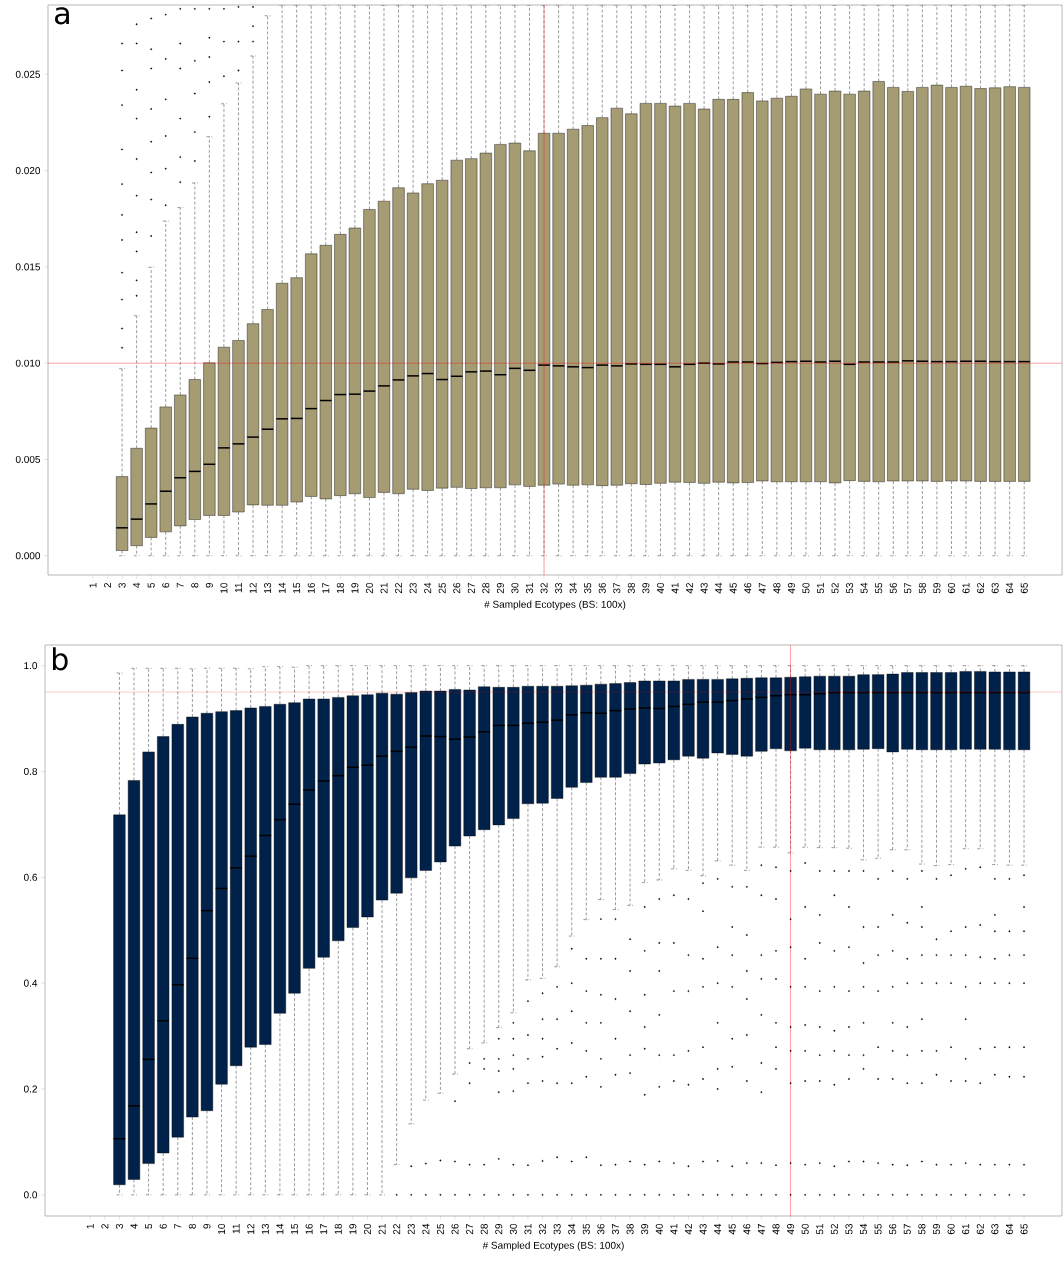 This screenshot has height=1266, width=1063. I want to click on x-tick-label: 10, so click(222, 1228).